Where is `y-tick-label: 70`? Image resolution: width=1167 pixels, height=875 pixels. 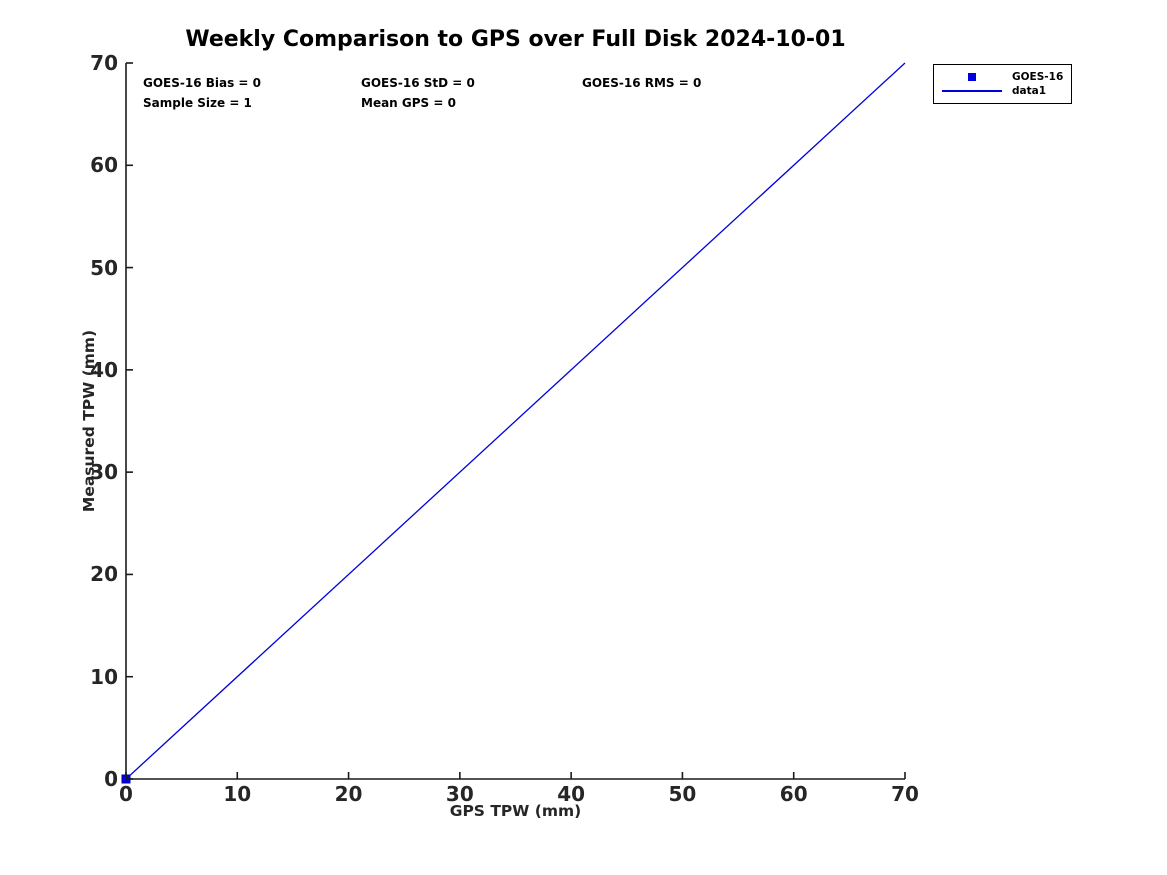 y-tick-label: 70 is located at coordinates (104, 63).